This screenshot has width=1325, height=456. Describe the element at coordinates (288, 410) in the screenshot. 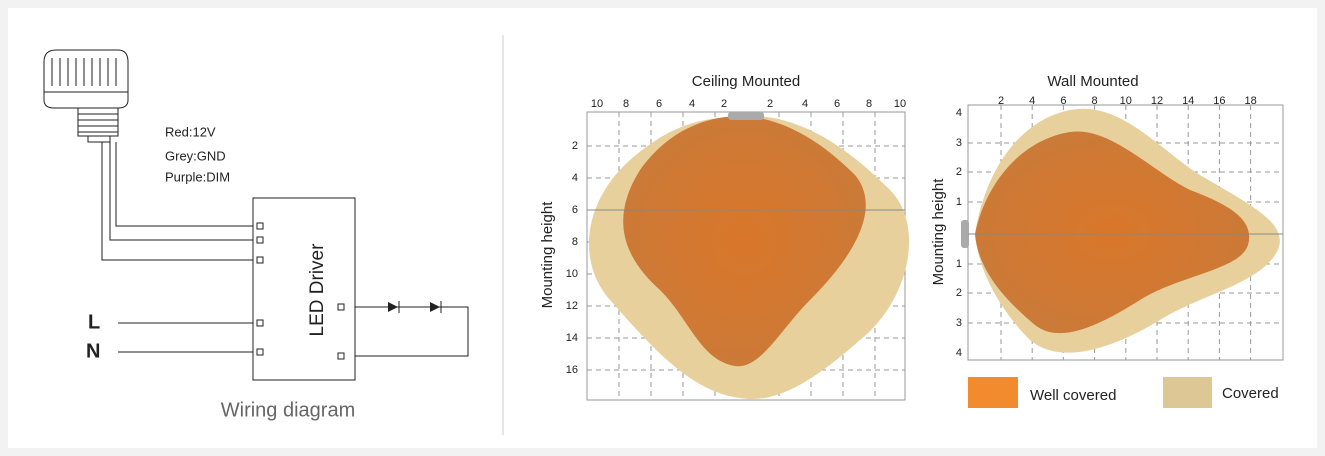

I see `caption: Wiring diagram` at that location.